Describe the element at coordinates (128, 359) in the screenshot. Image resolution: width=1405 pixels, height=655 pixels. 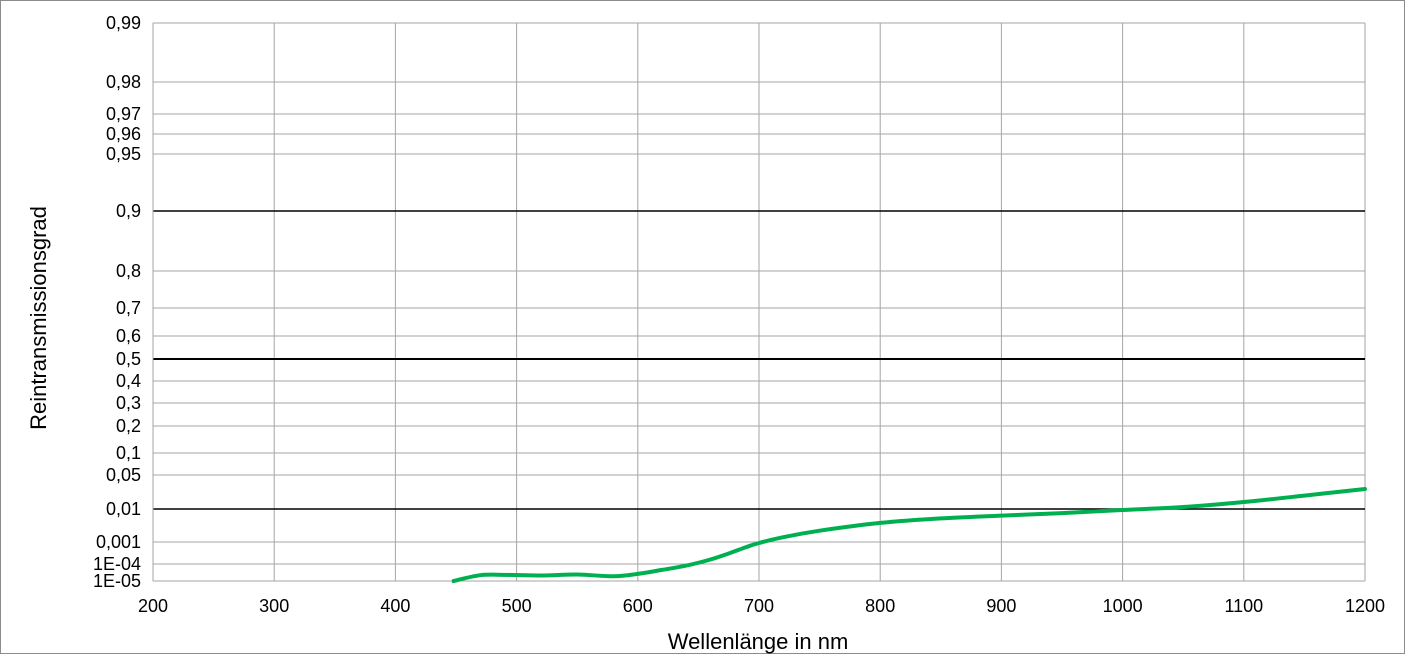
I see `y-tick-label: 0,5` at that location.